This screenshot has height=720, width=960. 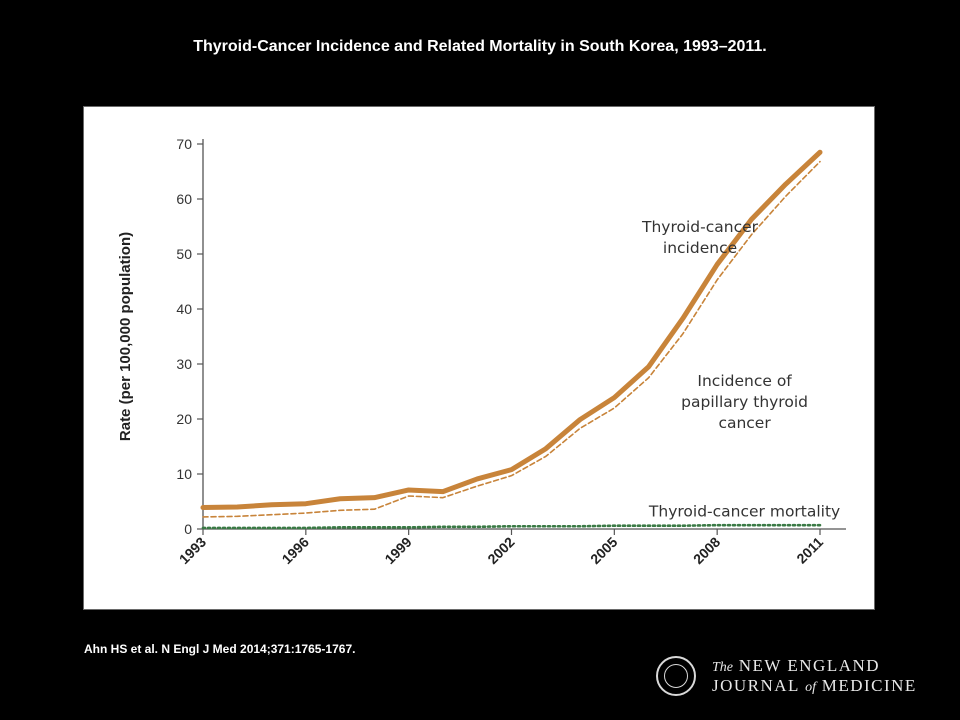 What do you see at coordinates (397, 550) in the screenshot?
I see `x-tick-label: 1999` at bounding box center [397, 550].